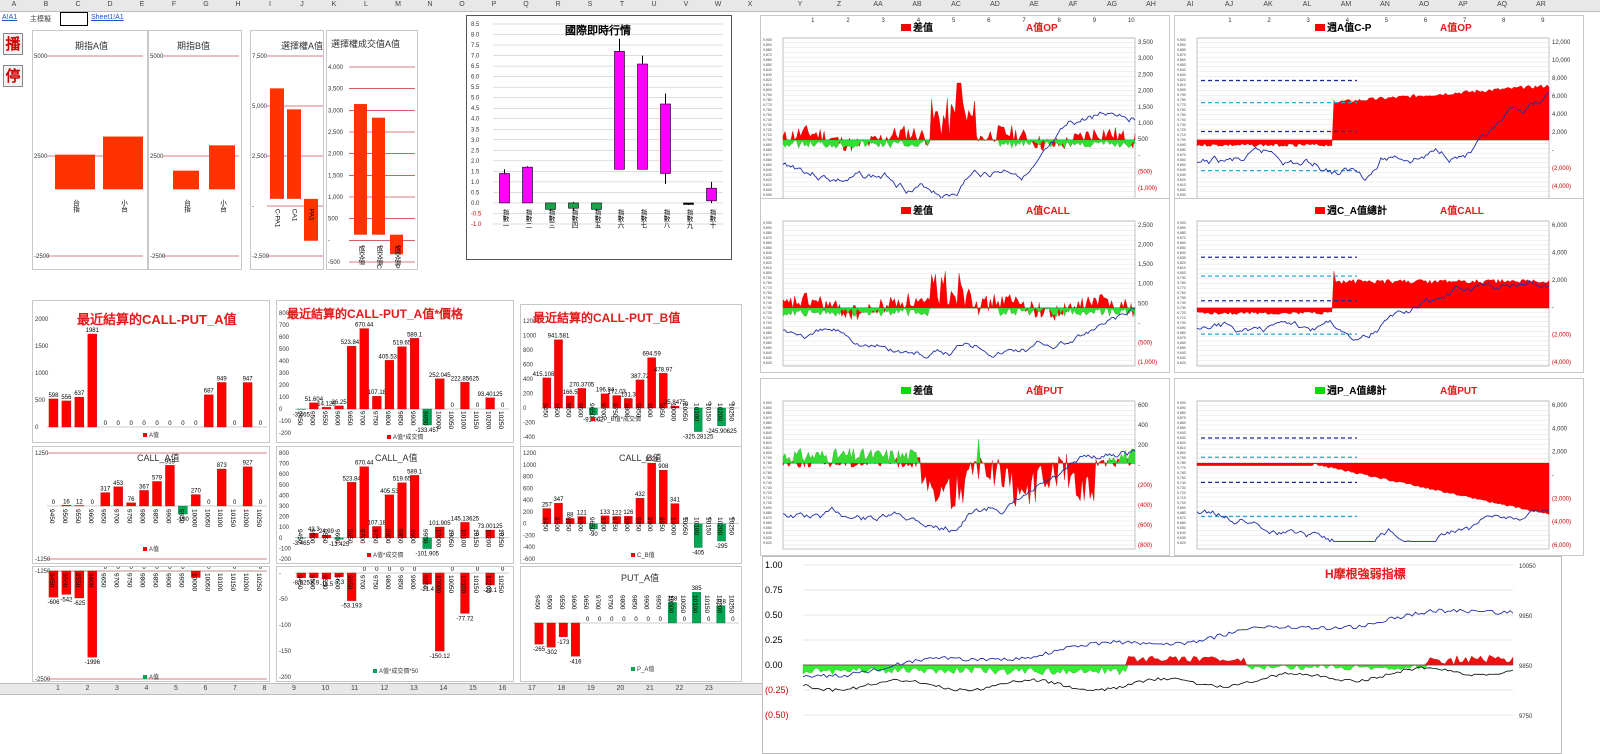  What do you see at coordinates (107, 17) in the screenshot?
I see `sheet-link: Sheet1!A1` at bounding box center [107, 17].